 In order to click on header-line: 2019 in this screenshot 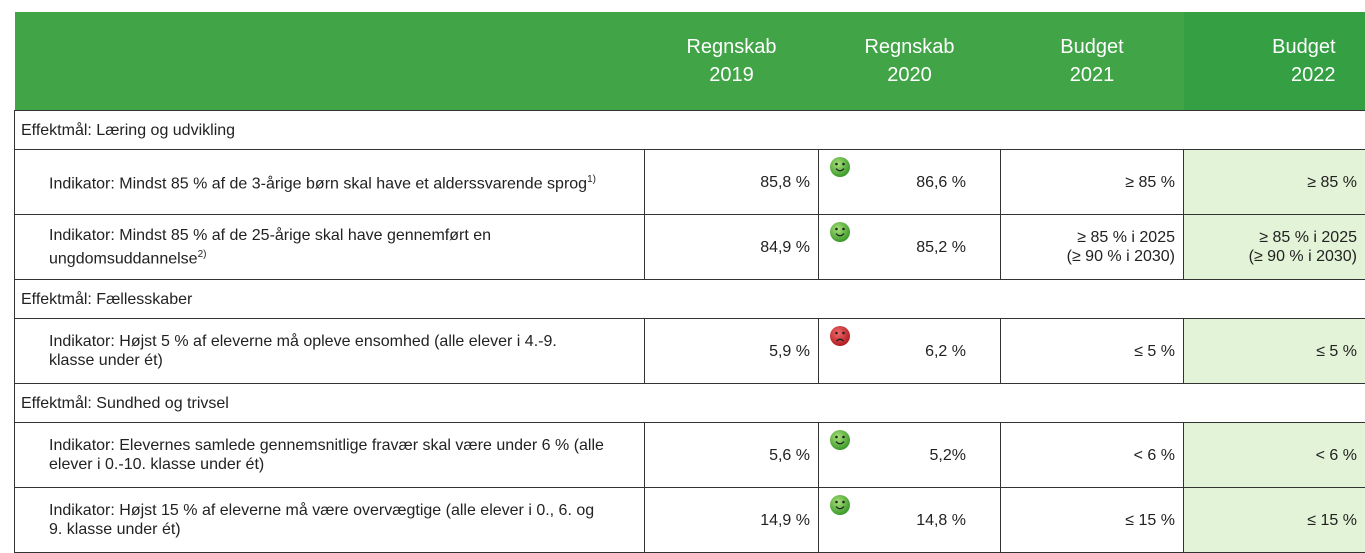, I will do `click(732, 75)`.